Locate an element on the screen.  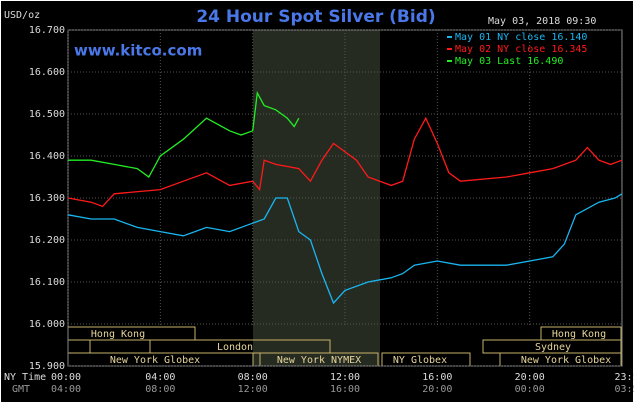
x-tick-label: 12:00 is located at coordinates (345, 377).